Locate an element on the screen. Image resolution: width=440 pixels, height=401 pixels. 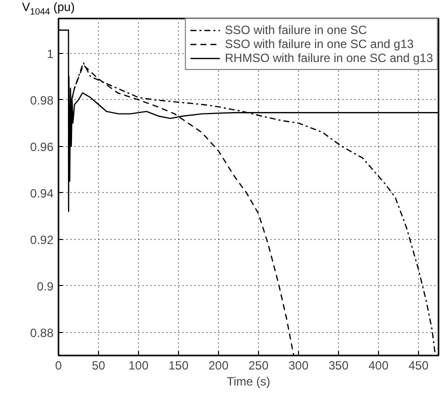
x-tick-label: 150 is located at coordinates (178, 365).